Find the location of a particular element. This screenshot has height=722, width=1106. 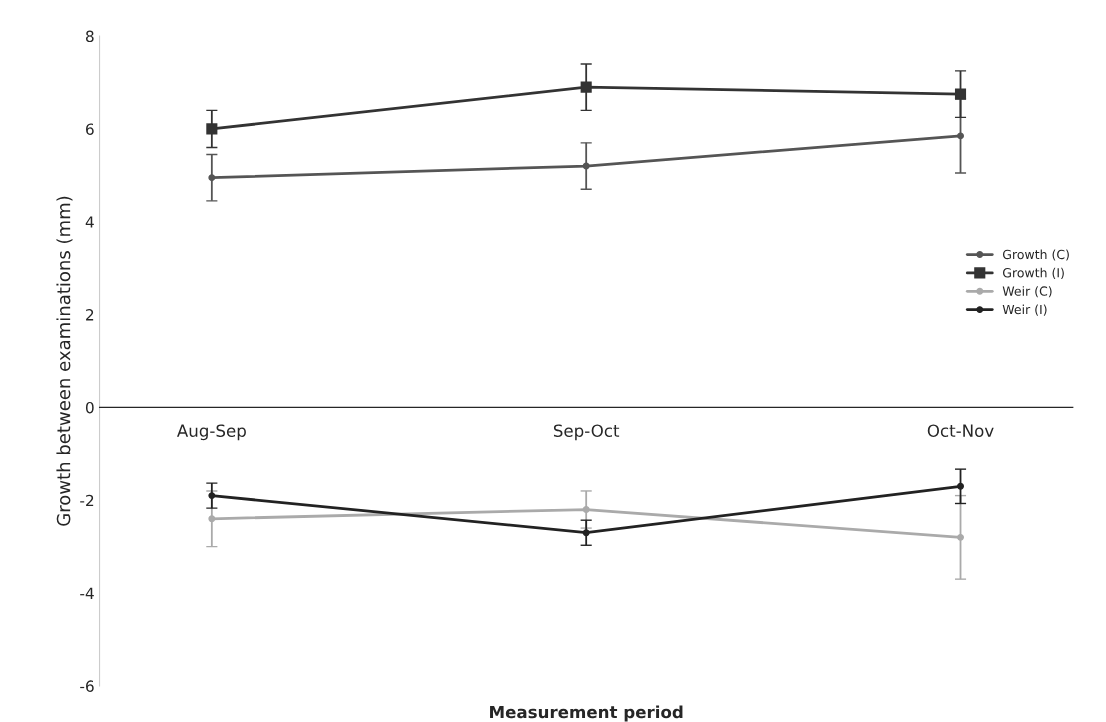

y-tick-label: -4 is located at coordinates (87, 593).